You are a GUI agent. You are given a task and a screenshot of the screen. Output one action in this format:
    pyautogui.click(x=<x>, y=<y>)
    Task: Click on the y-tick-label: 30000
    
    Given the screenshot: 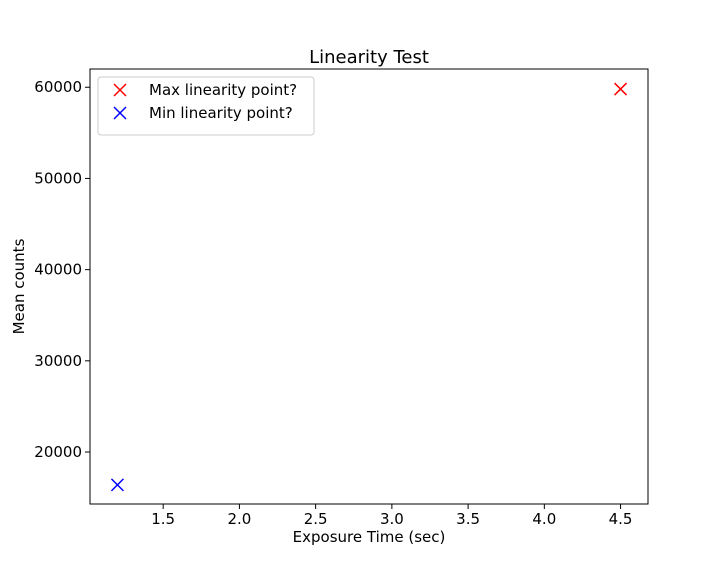 What is the action you would take?
    pyautogui.click(x=58, y=361)
    